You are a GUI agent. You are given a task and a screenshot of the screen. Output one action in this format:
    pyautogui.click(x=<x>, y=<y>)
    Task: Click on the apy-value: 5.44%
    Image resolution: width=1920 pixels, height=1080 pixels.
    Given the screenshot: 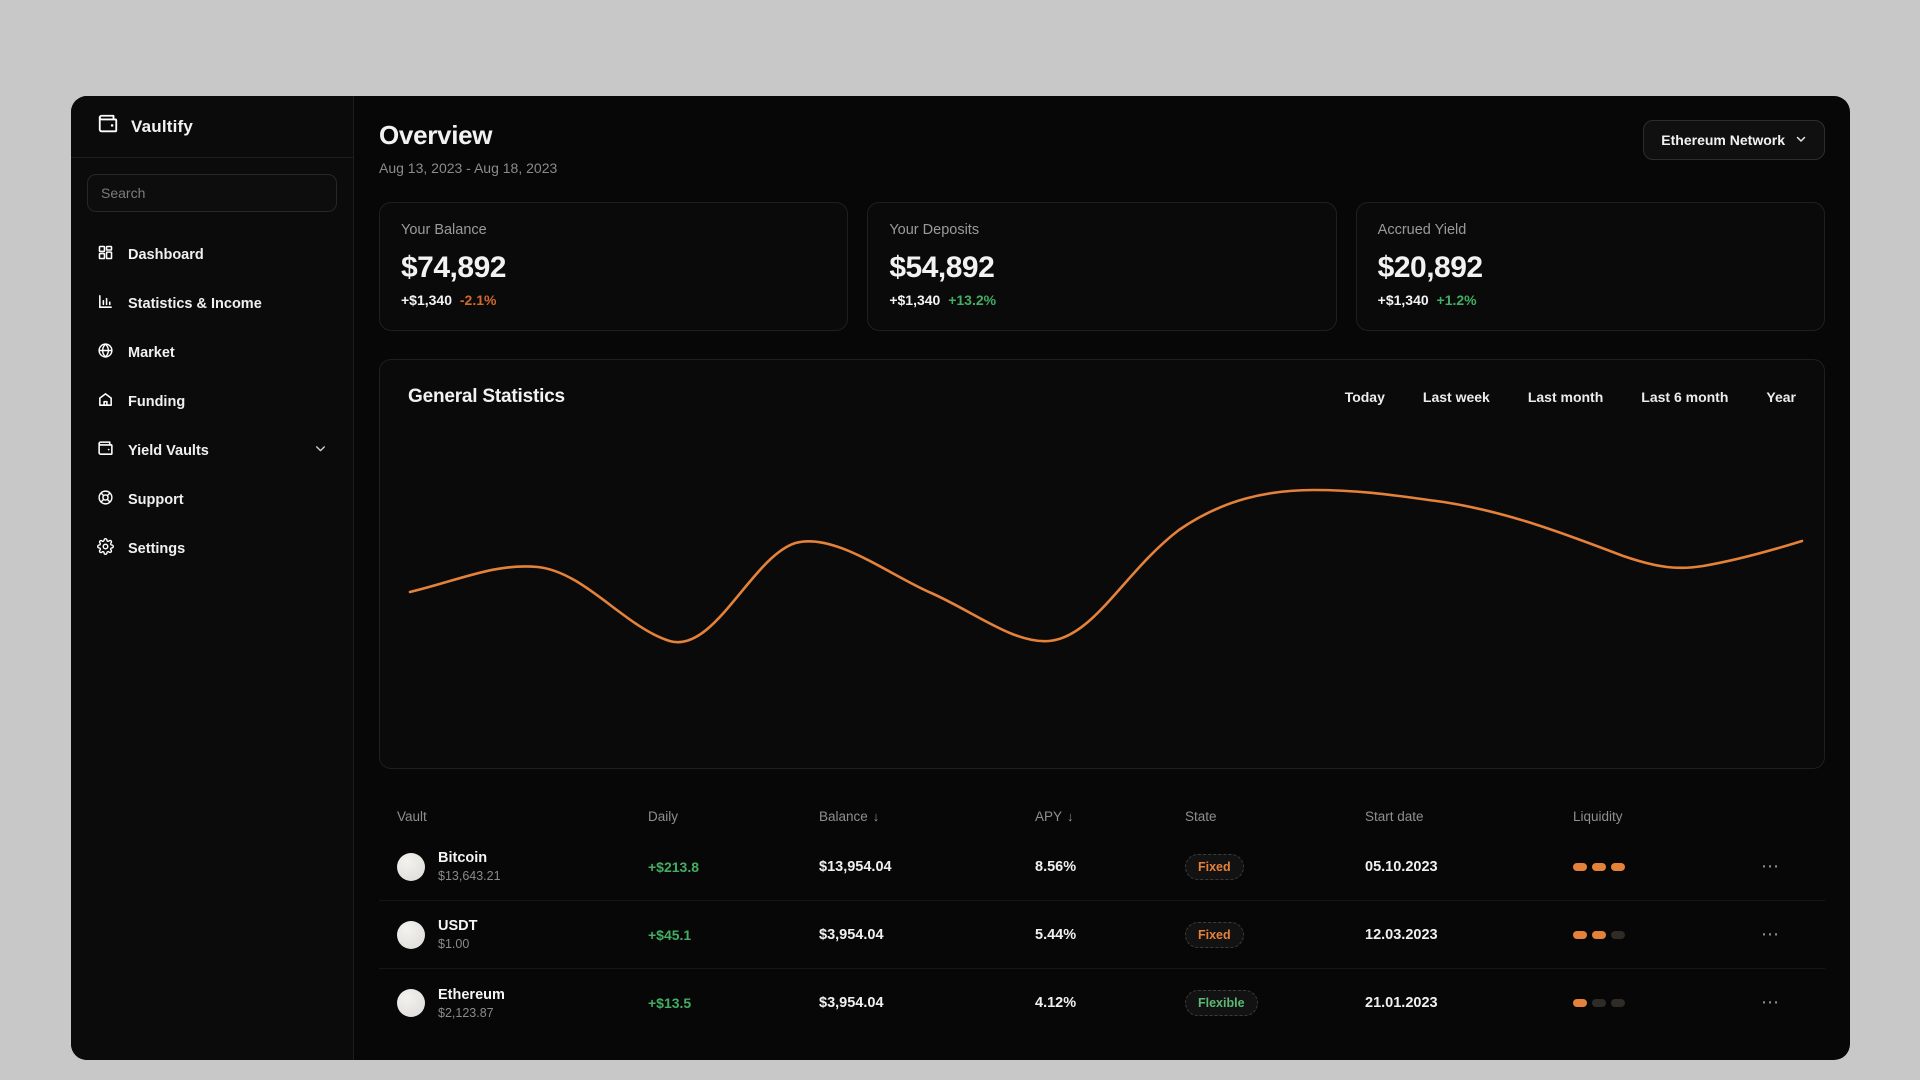 What is the action you would take?
    pyautogui.click(x=1056, y=934)
    